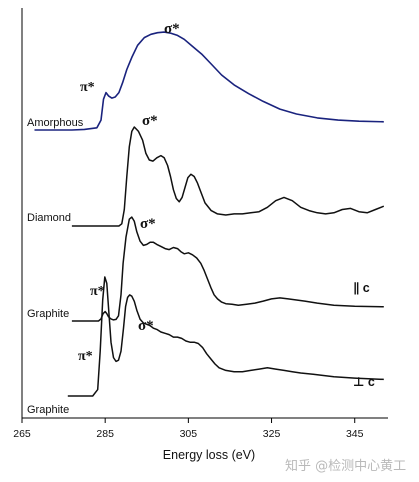 This screenshot has height=482, width=419. I want to click on orientation-annotation: ⊥ c, so click(364, 382).